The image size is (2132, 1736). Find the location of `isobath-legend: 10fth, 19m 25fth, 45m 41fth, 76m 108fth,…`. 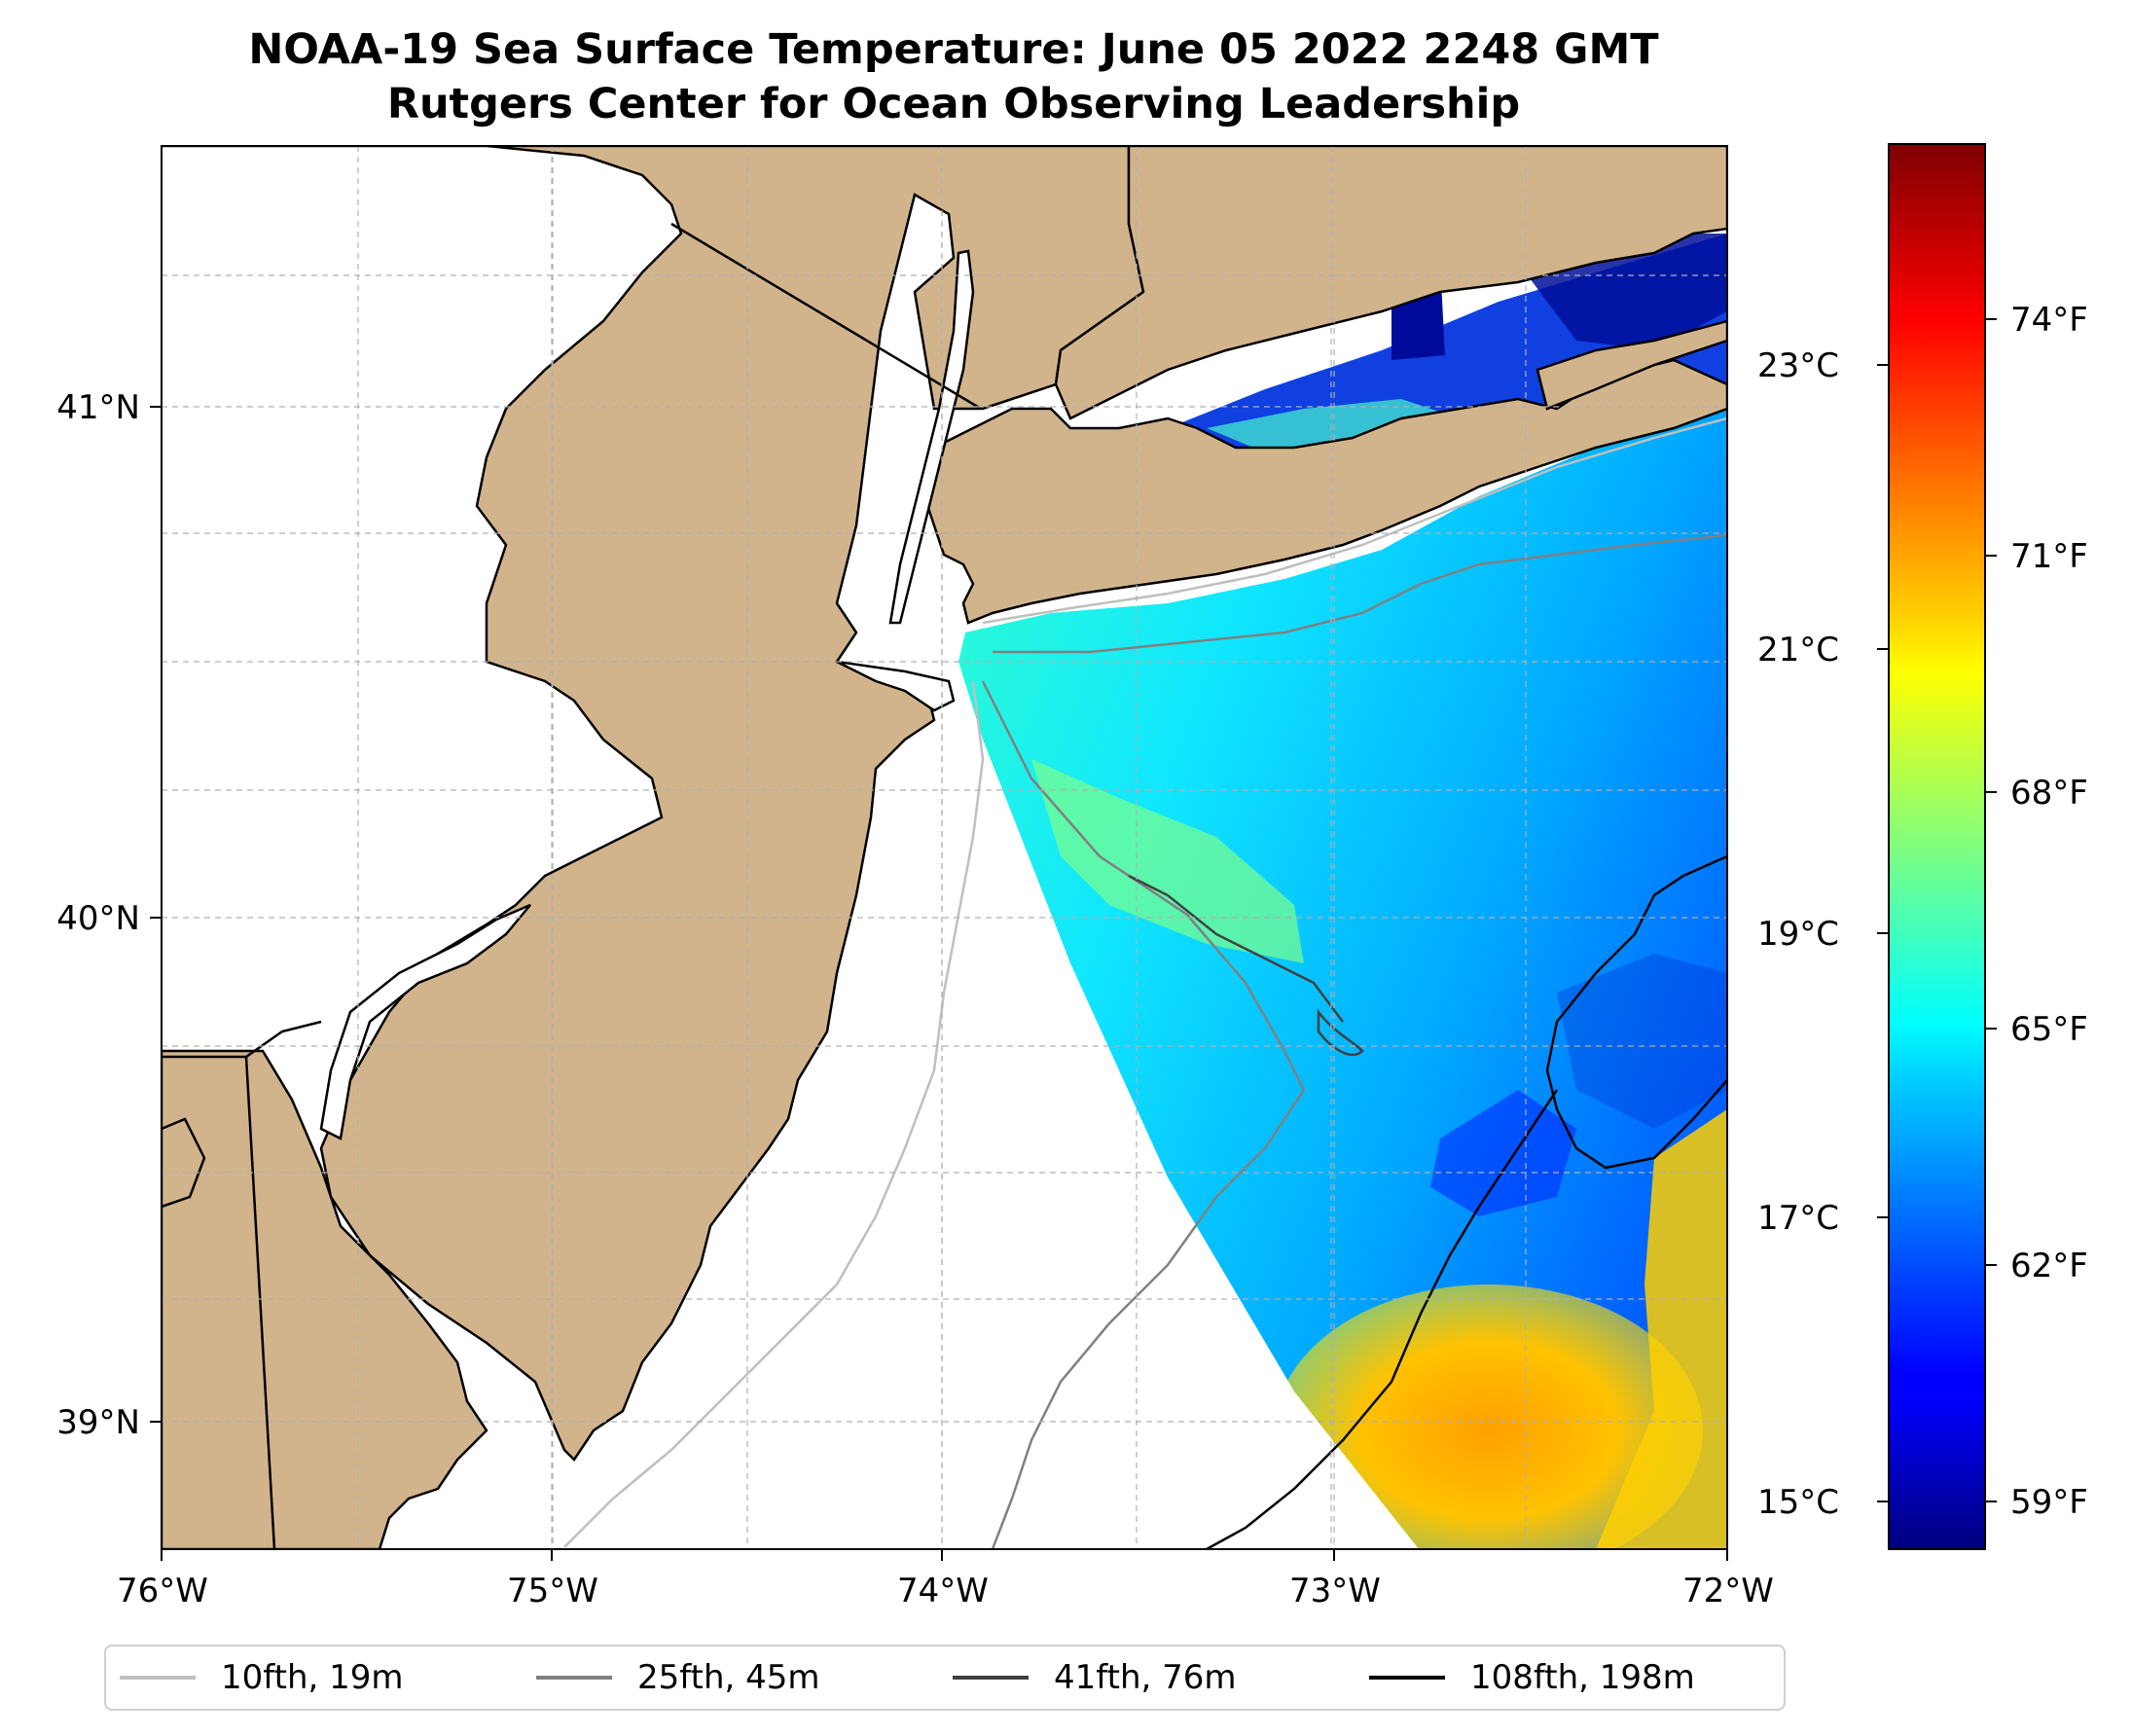

isobath-legend: 10fth, 19m 25fth, 45m 41fth, 76m 108fth,… is located at coordinates (945, 1678).